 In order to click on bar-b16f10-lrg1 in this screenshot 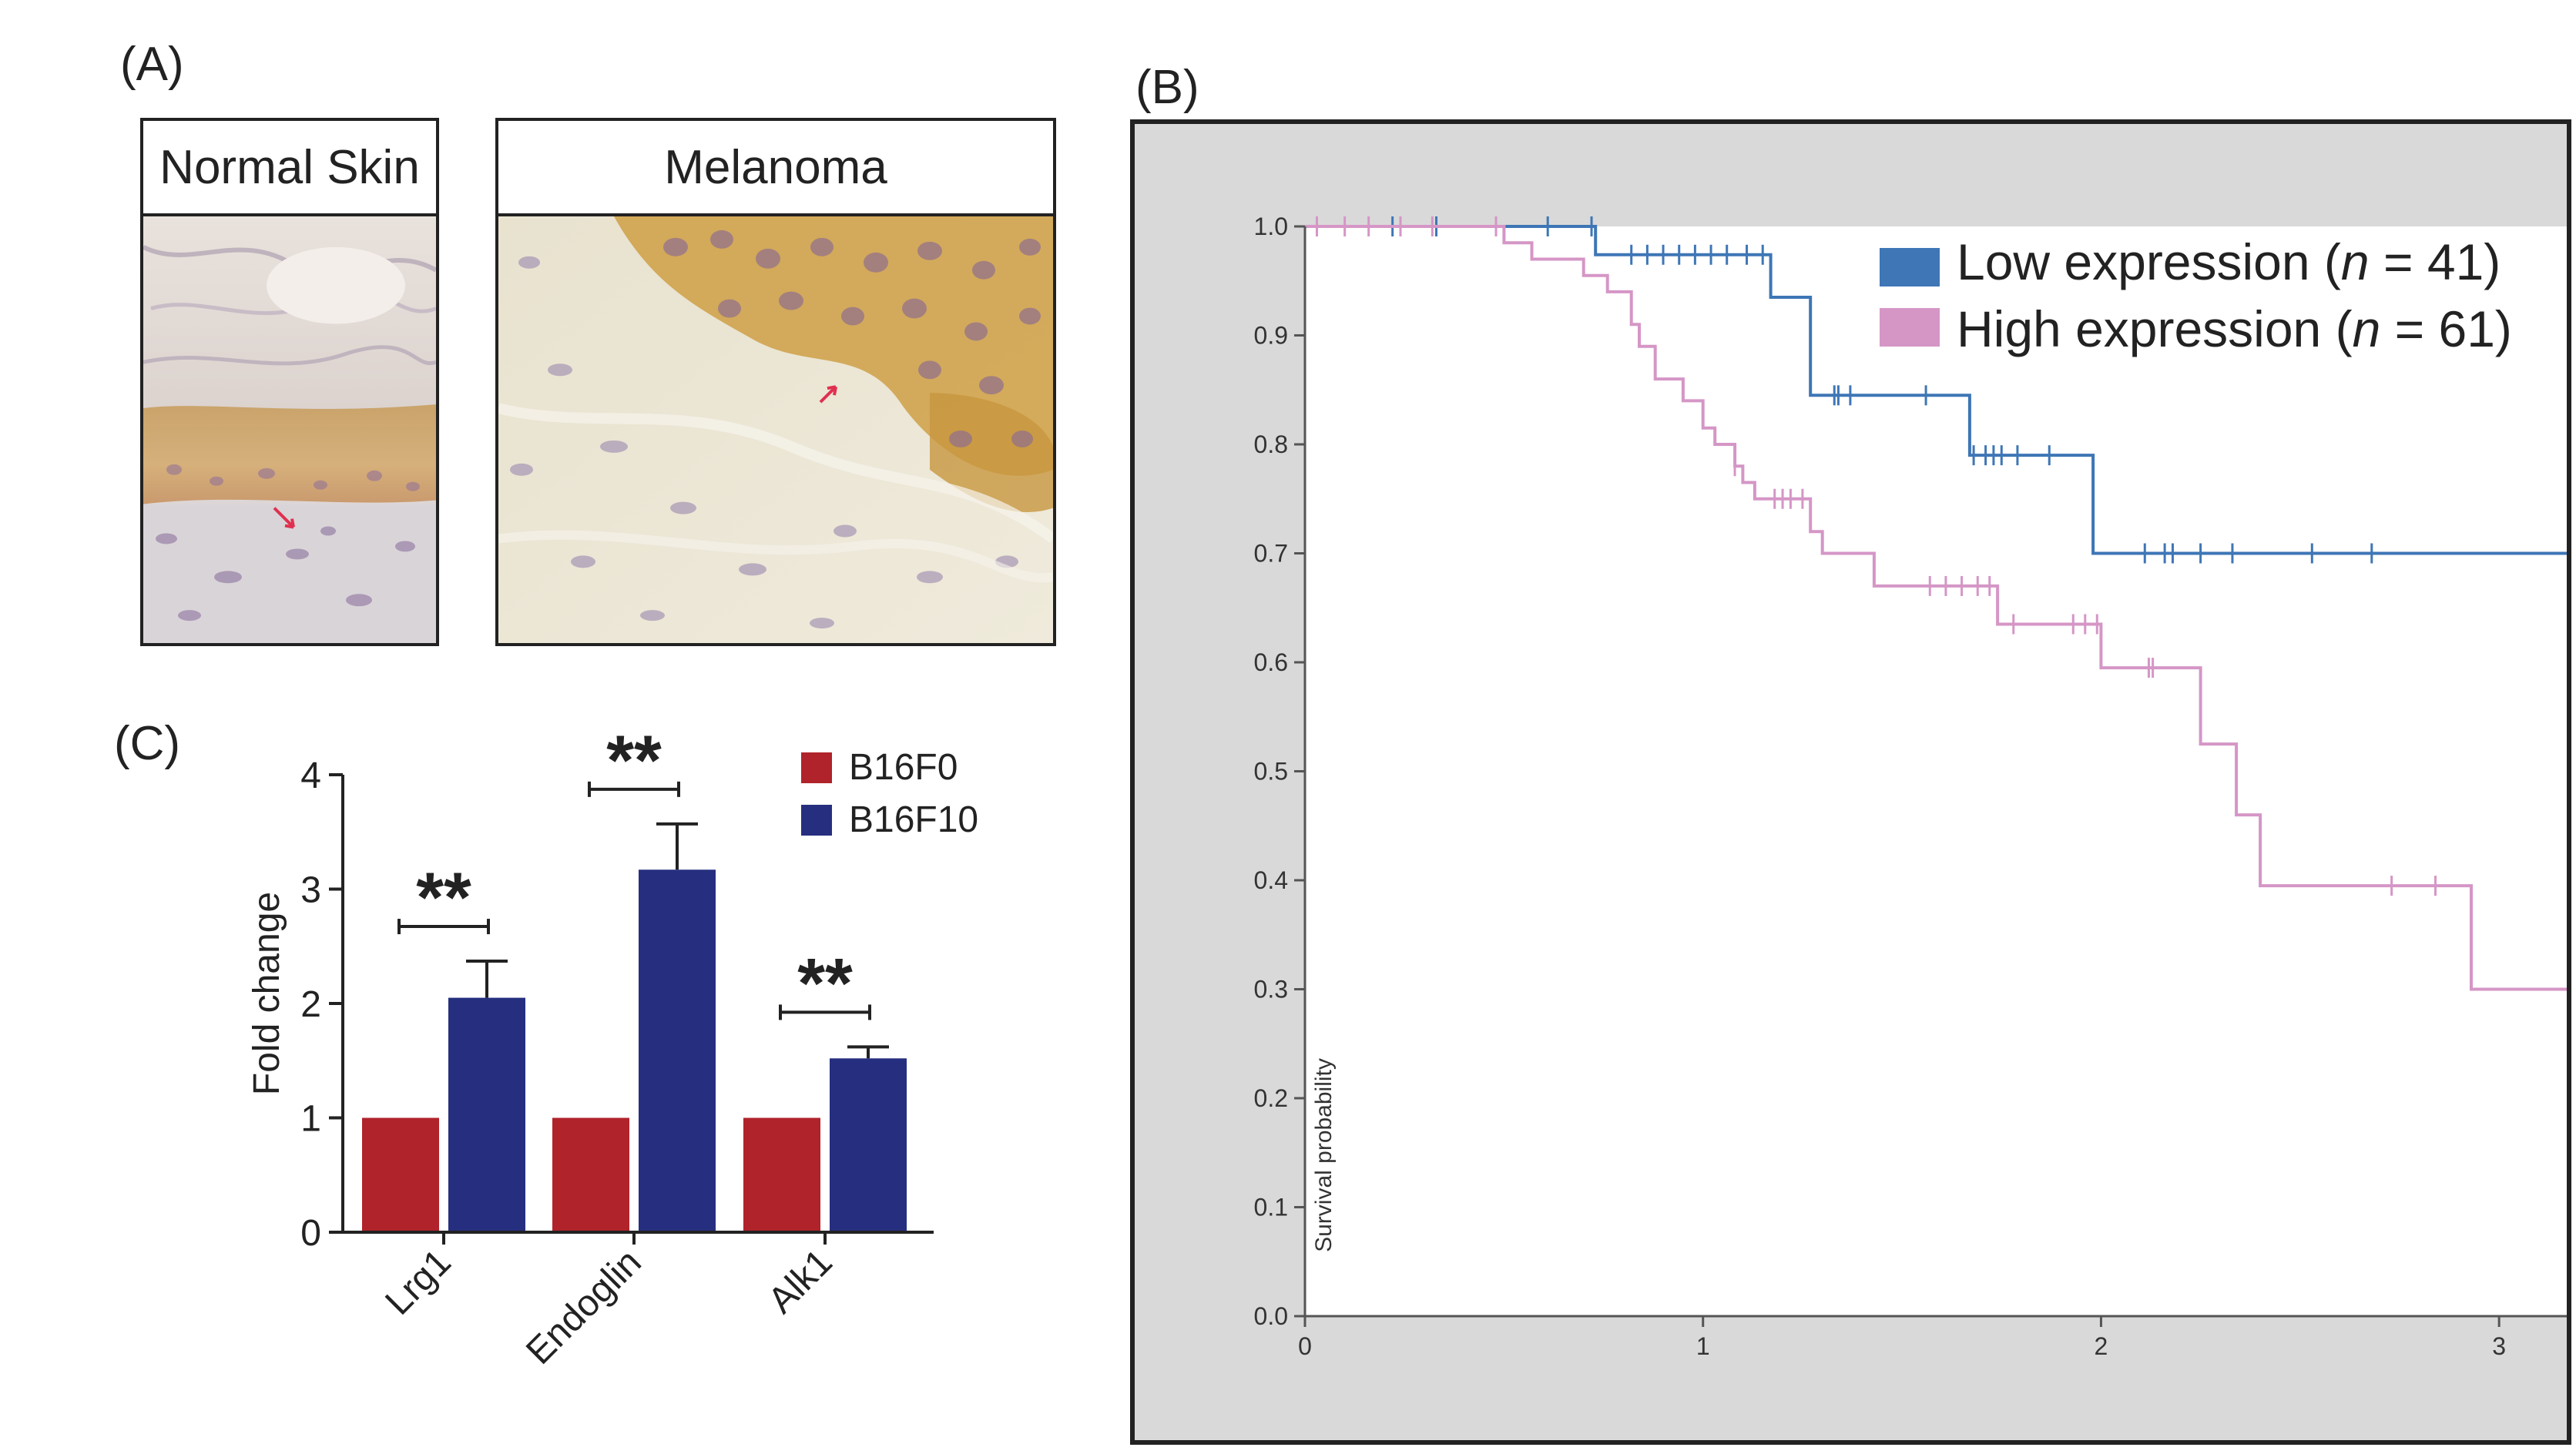, I will do `click(486, 1114)`.